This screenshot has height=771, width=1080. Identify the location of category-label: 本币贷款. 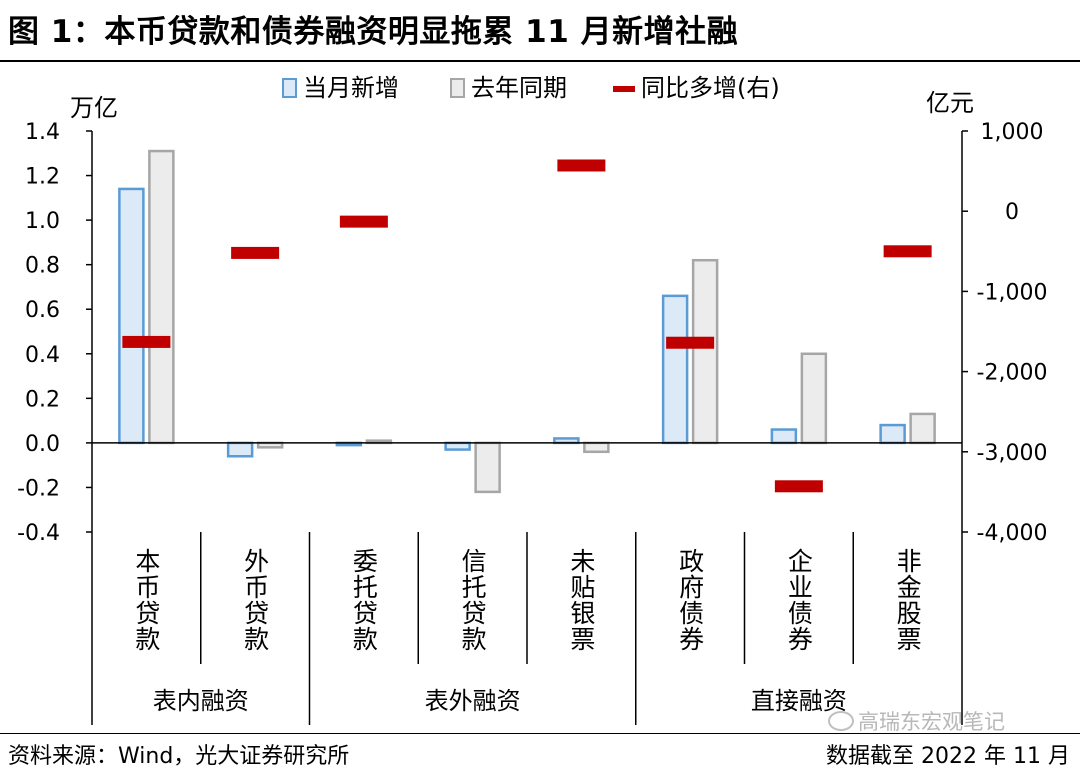
(146, 600).